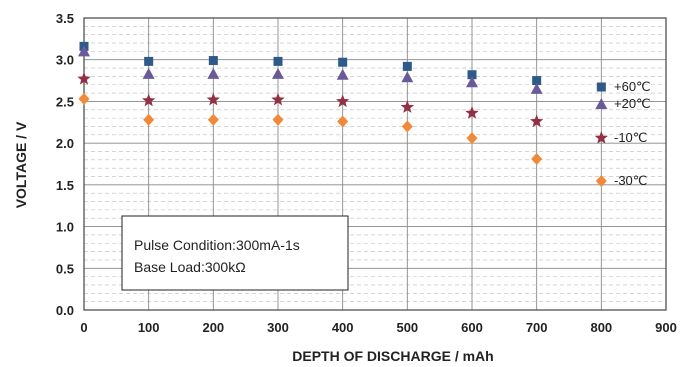 Image resolution: width=693 pixels, height=367 pixels. What do you see at coordinates (65, 18) in the screenshot?
I see `y-tick-label: 3.5` at bounding box center [65, 18].